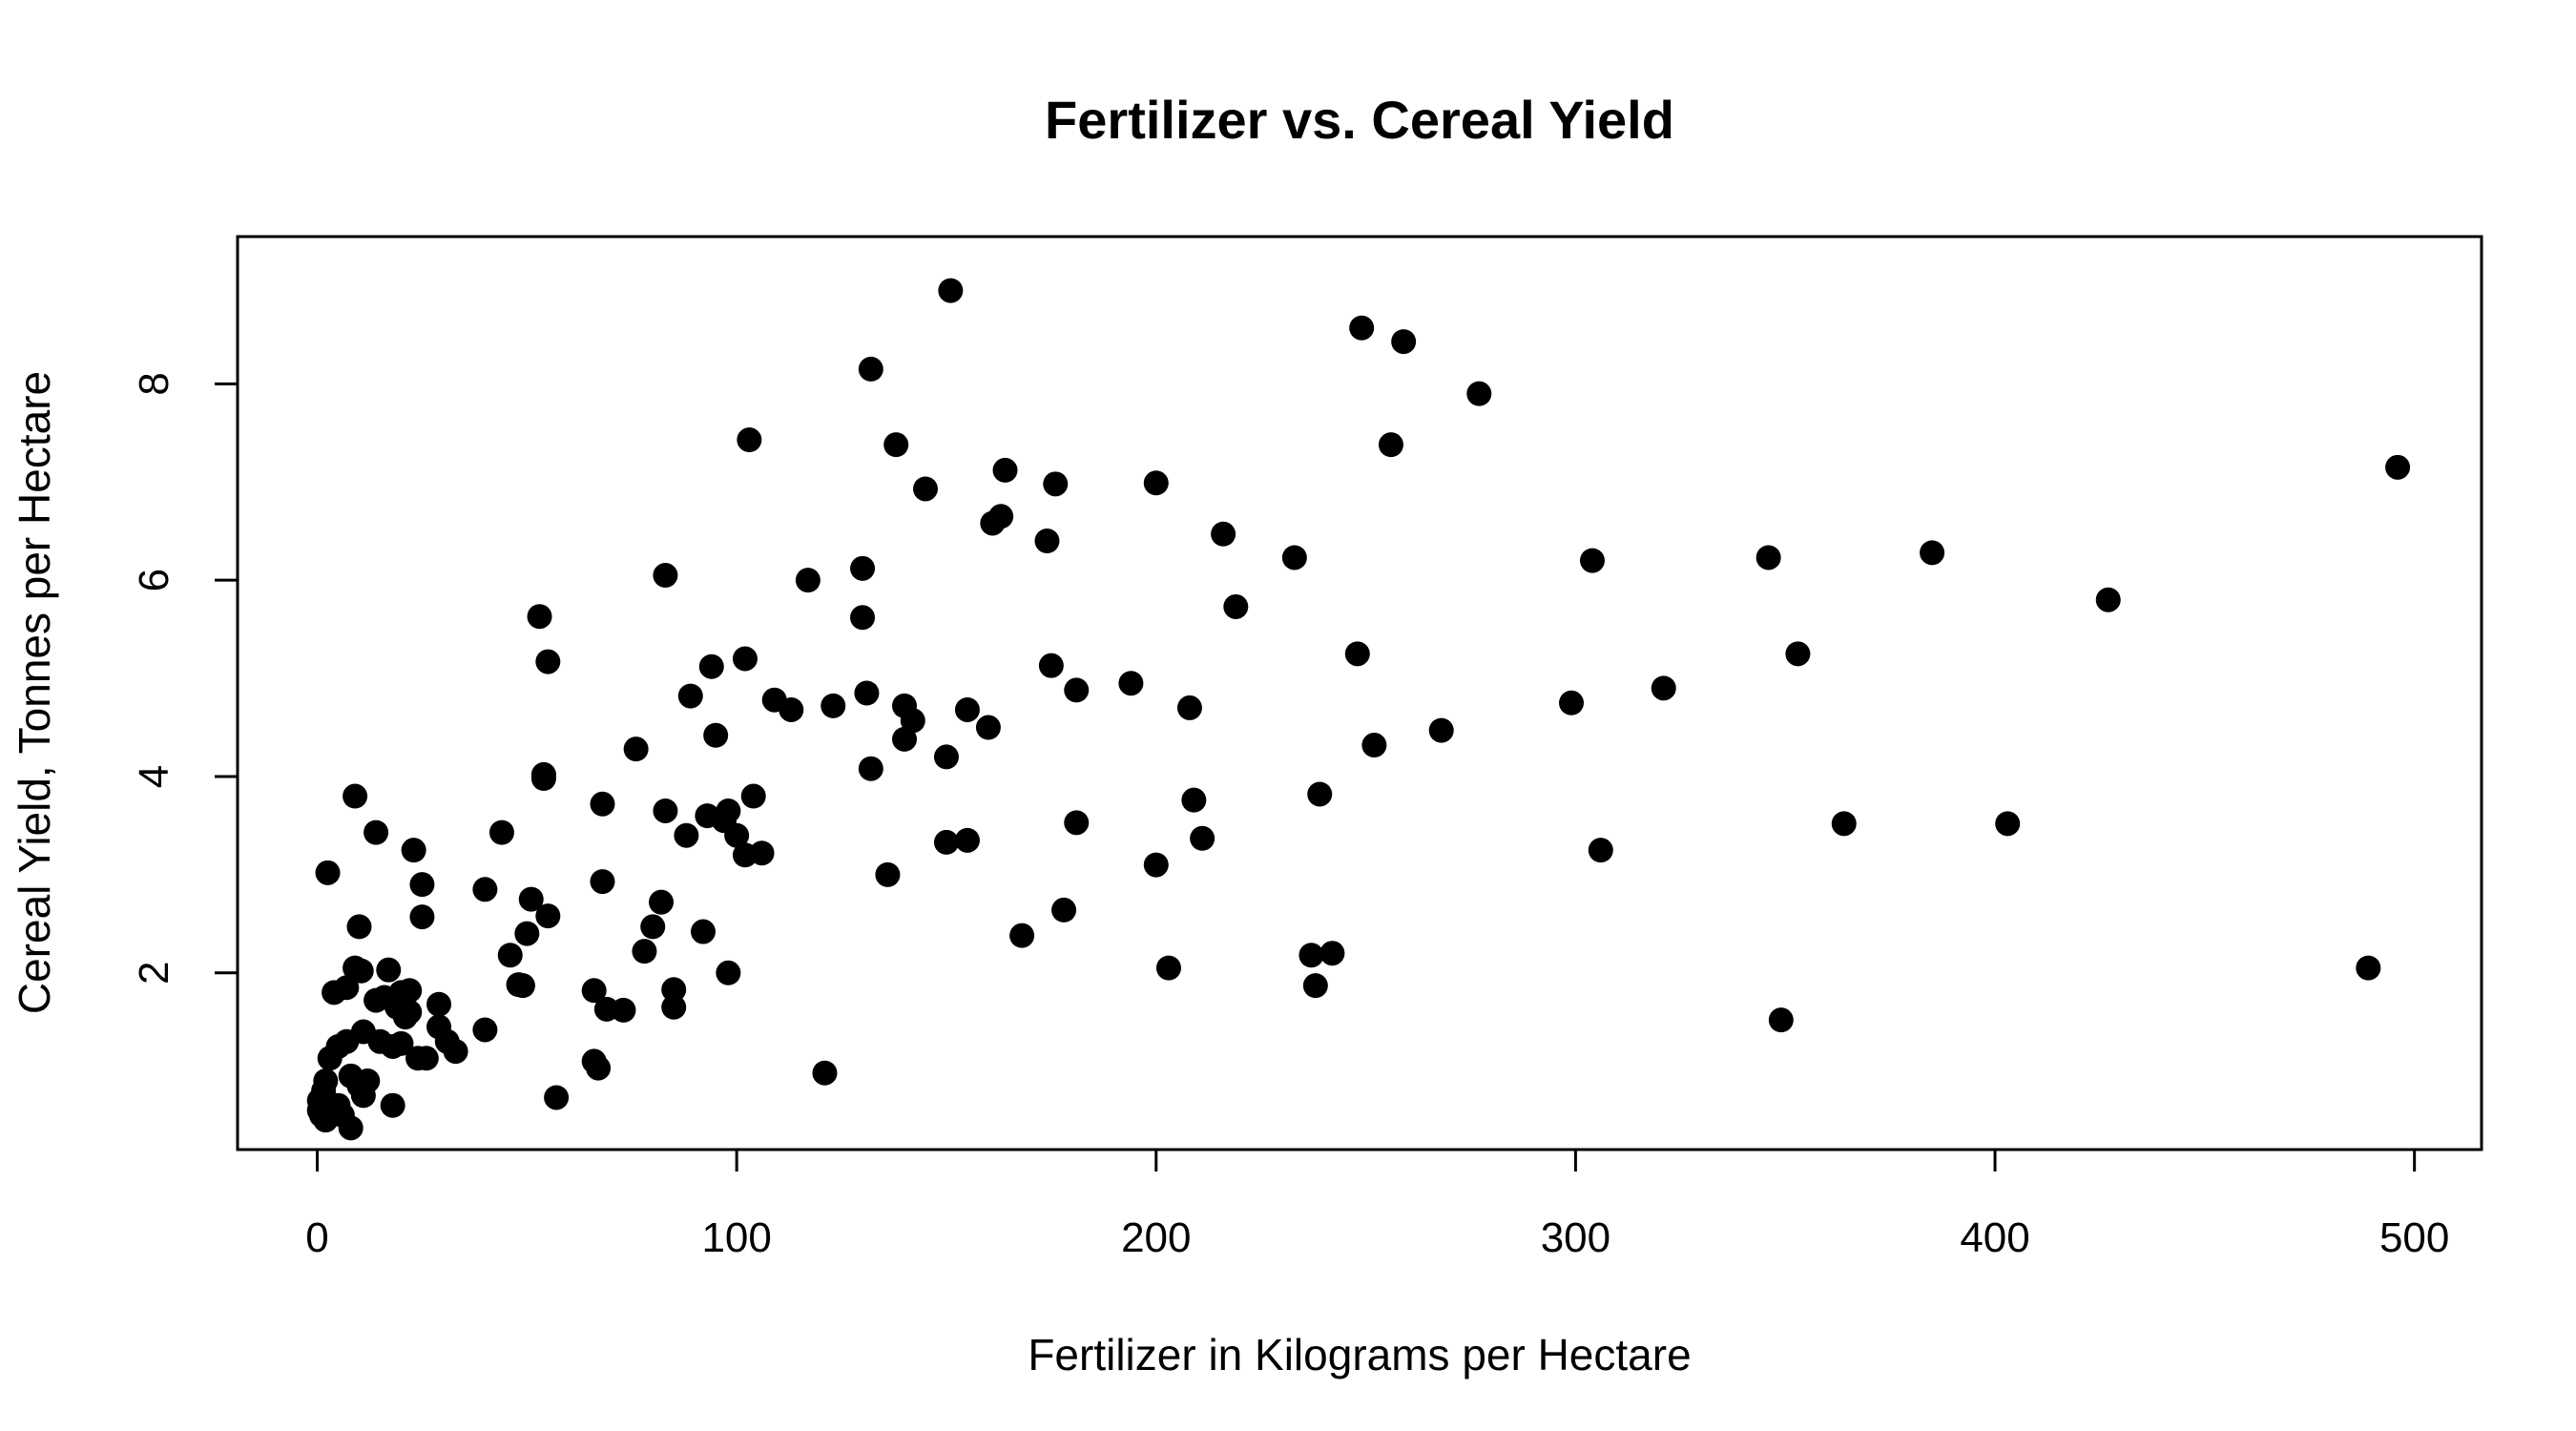  What do you see at coordinates (154, 974) in the screenshot?
I see `y-tick-label: 2` at bounding box center [154, 974].